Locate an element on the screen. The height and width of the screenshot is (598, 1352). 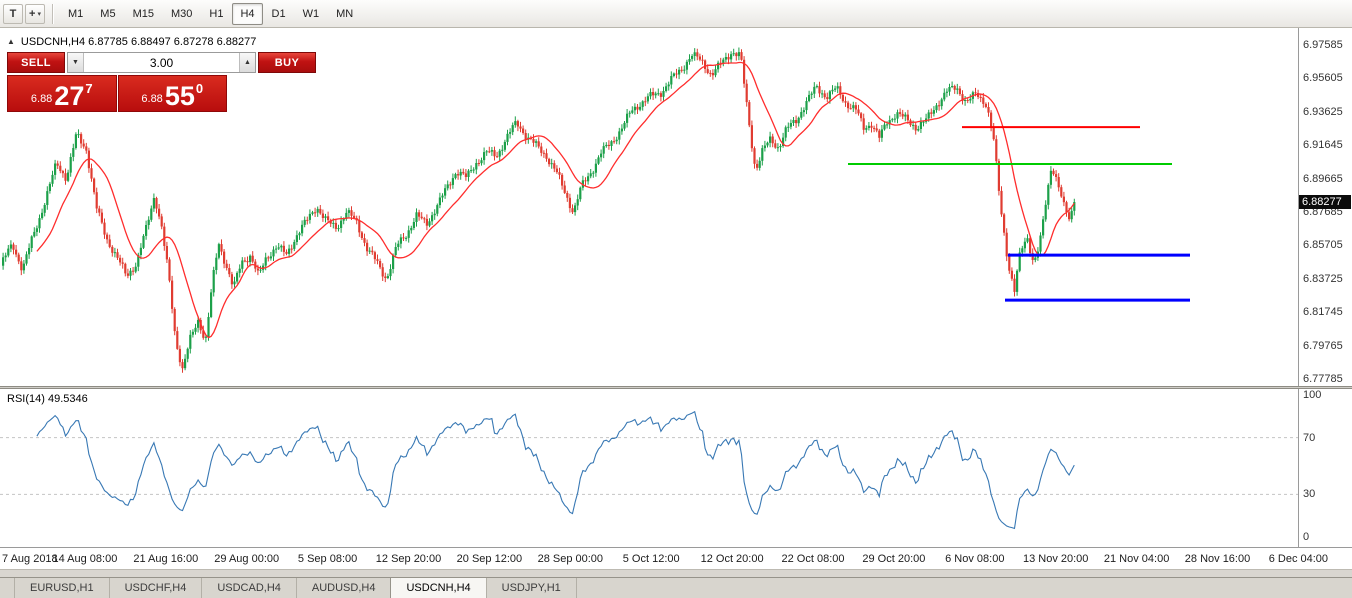
sell-price-display: 6.88 27 7 is located at coordinates (62, 93).